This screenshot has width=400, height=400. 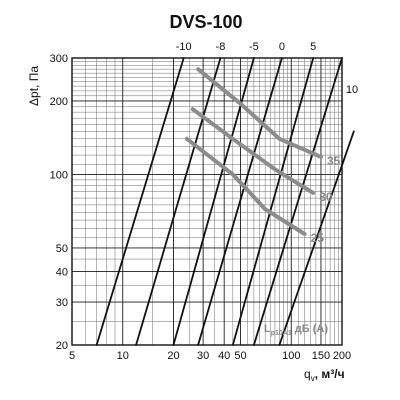 What do you see at coordinates (334, 161) in the screenshot?
I see `noise-curve-label: 35` at bounding box center [334, 161].